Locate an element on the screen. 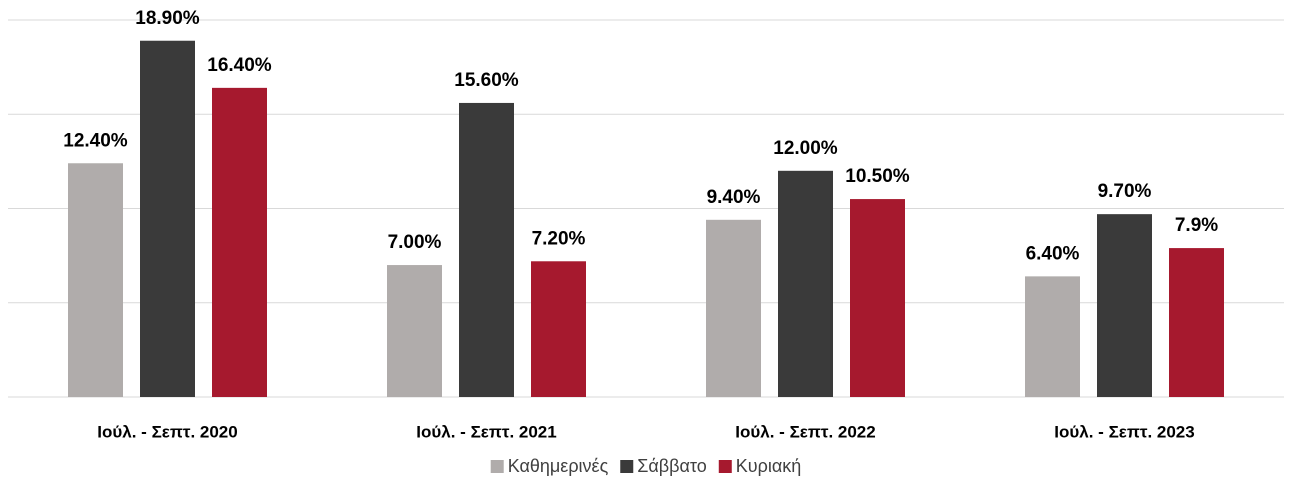  value-label: 7.9% is located at coordinates (1196, 225).